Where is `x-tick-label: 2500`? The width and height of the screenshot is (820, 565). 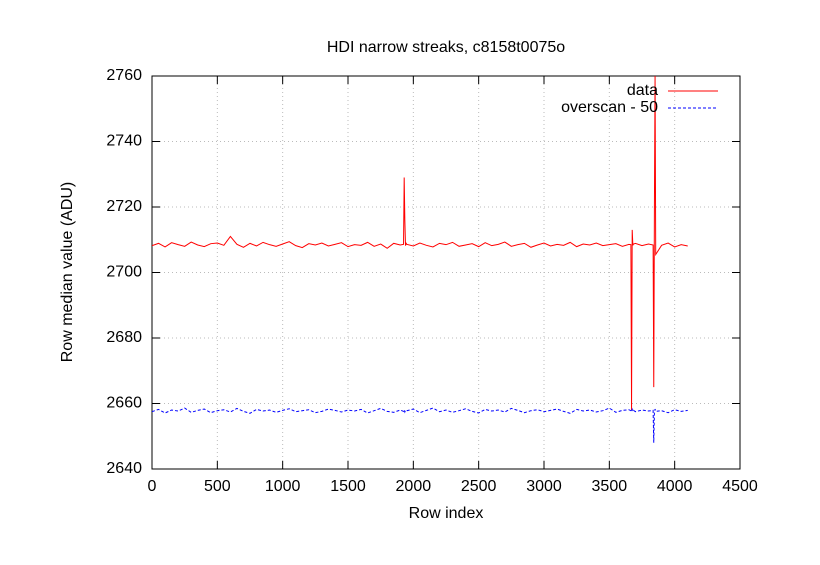 x-tick-label: 2500 is located at coordinates (479, 486).